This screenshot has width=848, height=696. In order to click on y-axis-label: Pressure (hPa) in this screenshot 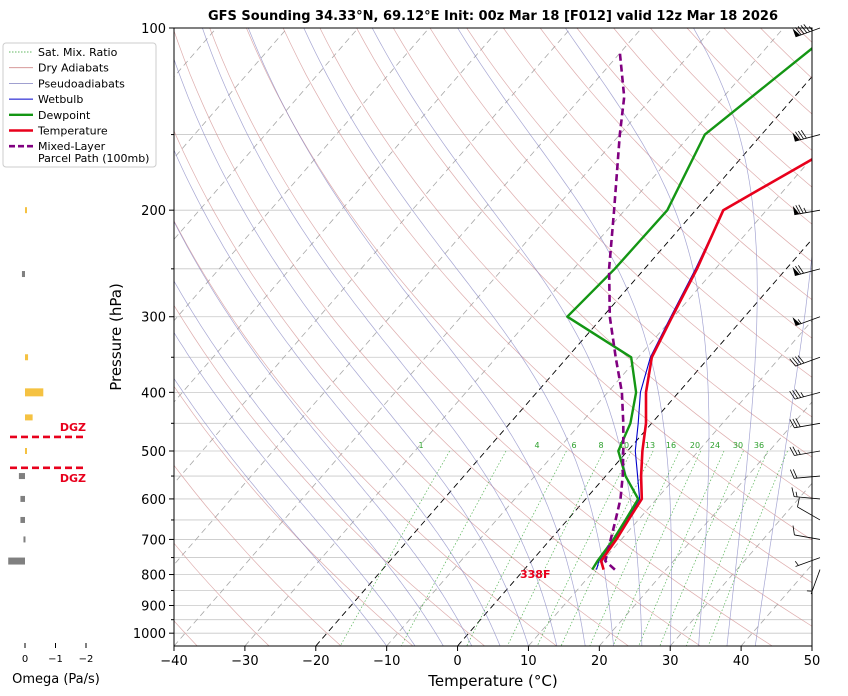, I will do `click(116, 337)`.